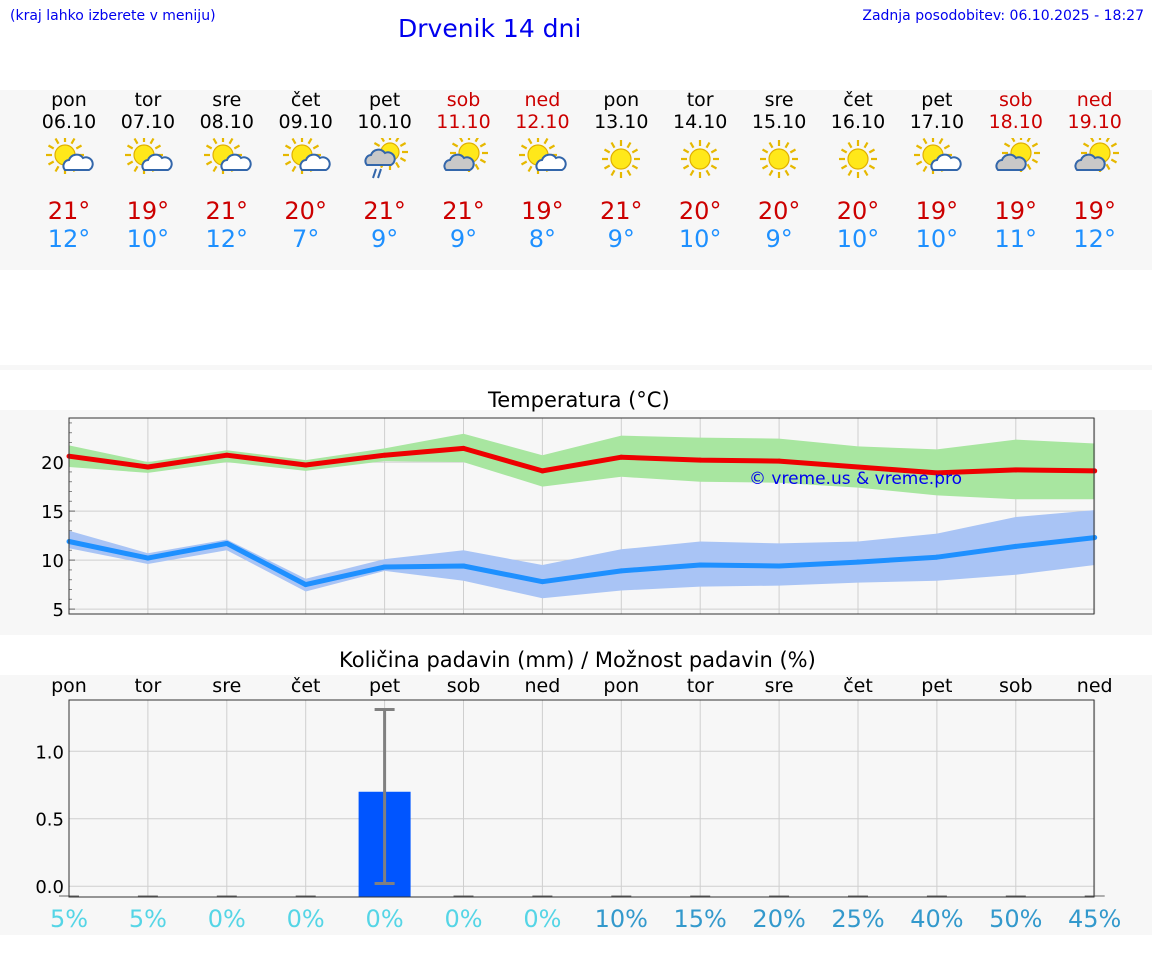  Describe the element at coordinates (576, 367) in the screenshot. I see `spacer-band` at that location.